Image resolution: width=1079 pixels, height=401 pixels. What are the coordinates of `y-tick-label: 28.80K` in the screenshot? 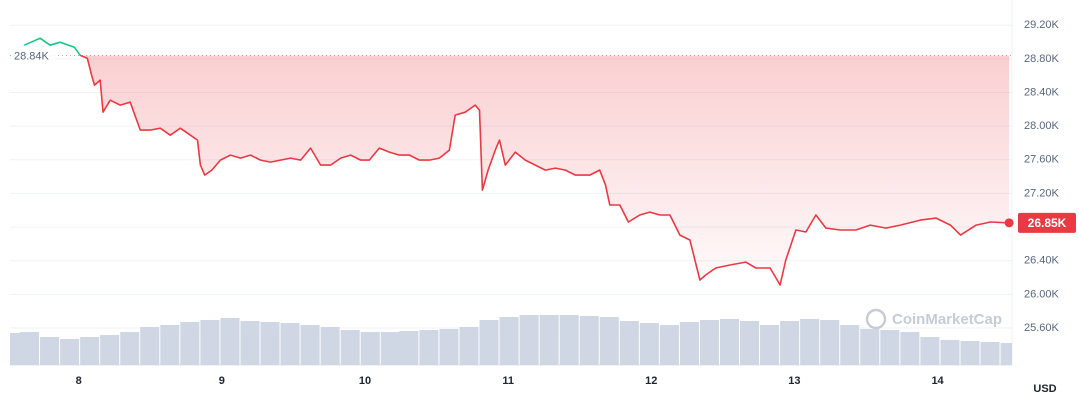 It's located at (1042, 59).